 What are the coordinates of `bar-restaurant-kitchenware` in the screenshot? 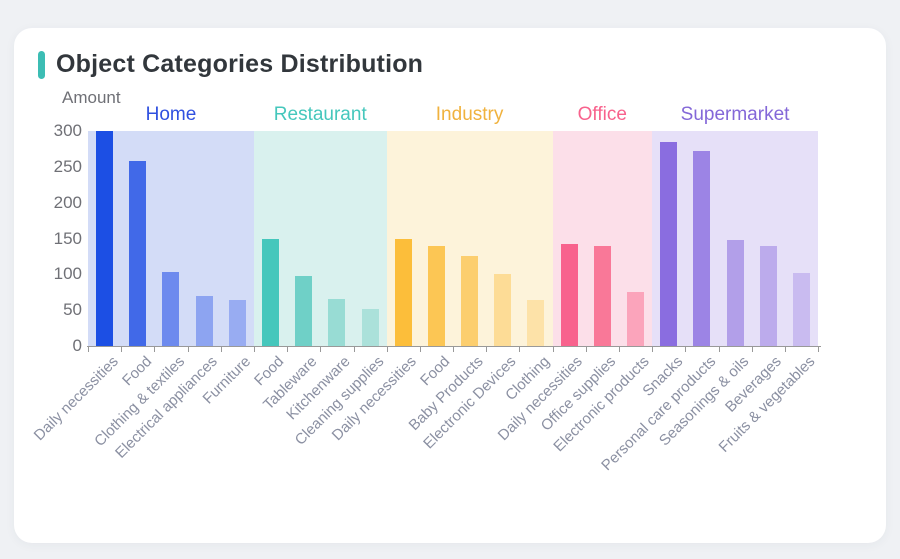 It's located at (337, 322).